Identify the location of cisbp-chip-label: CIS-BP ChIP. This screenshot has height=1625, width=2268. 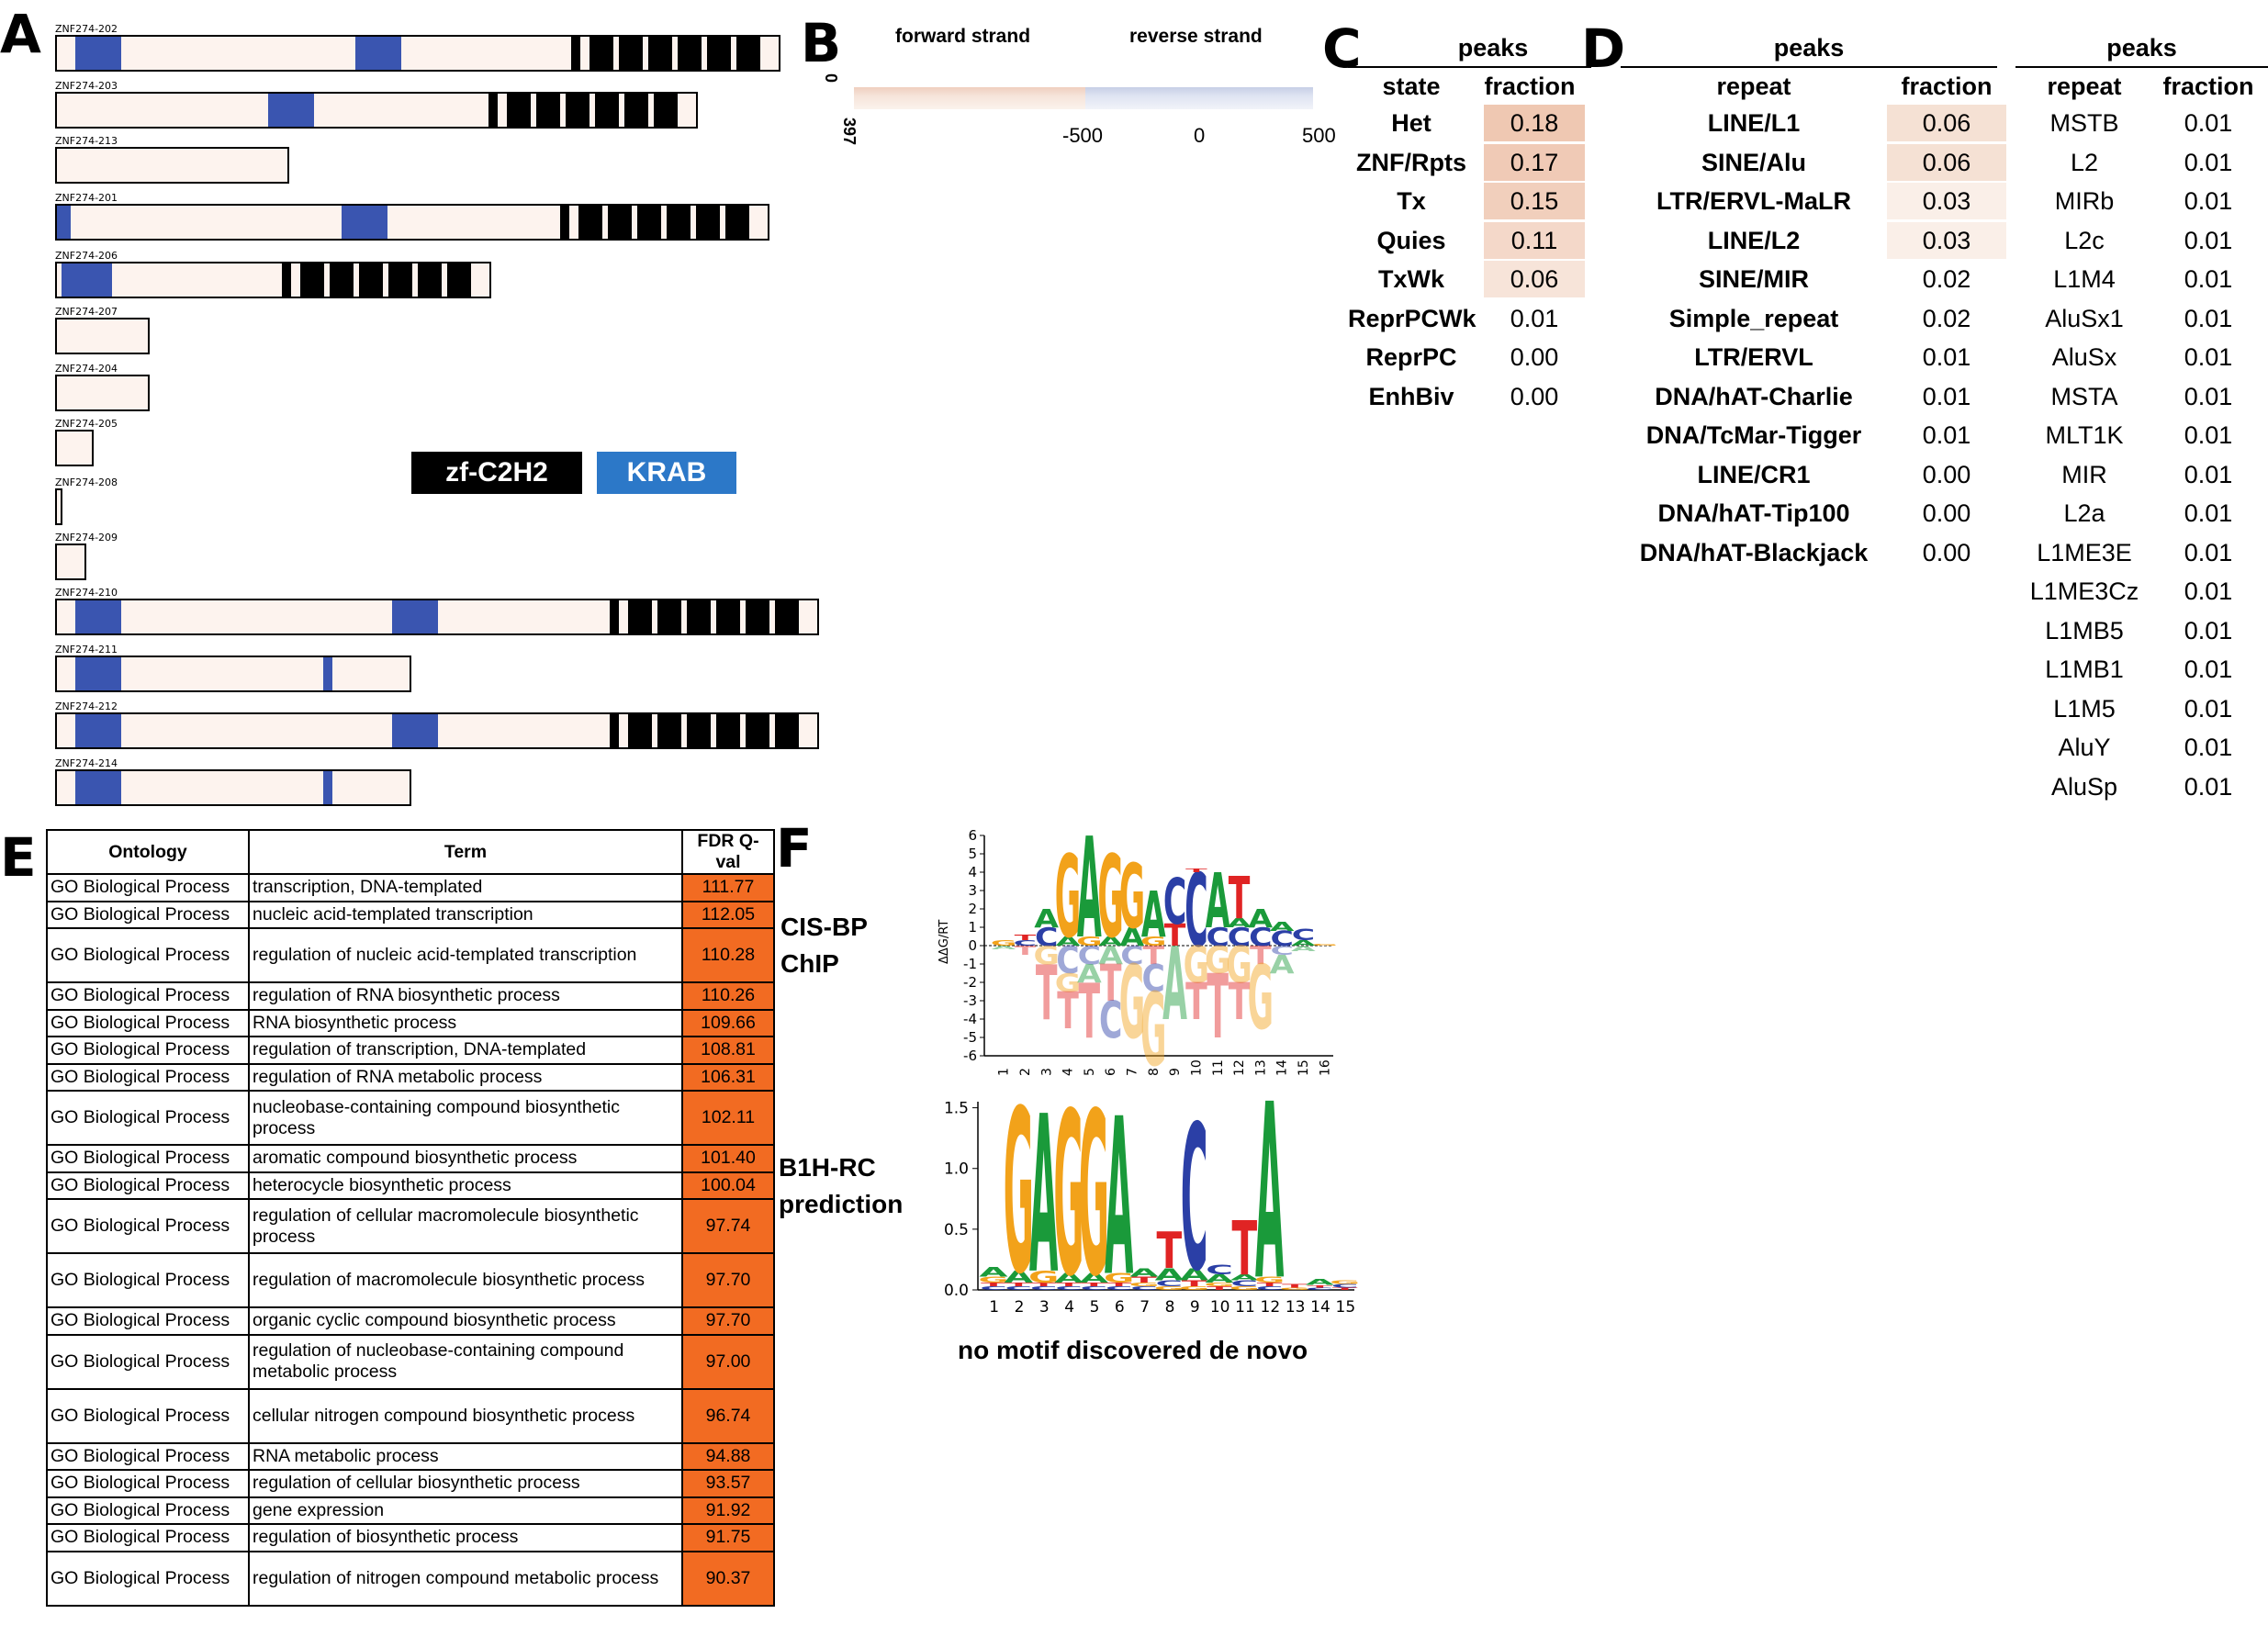
(824, 945).